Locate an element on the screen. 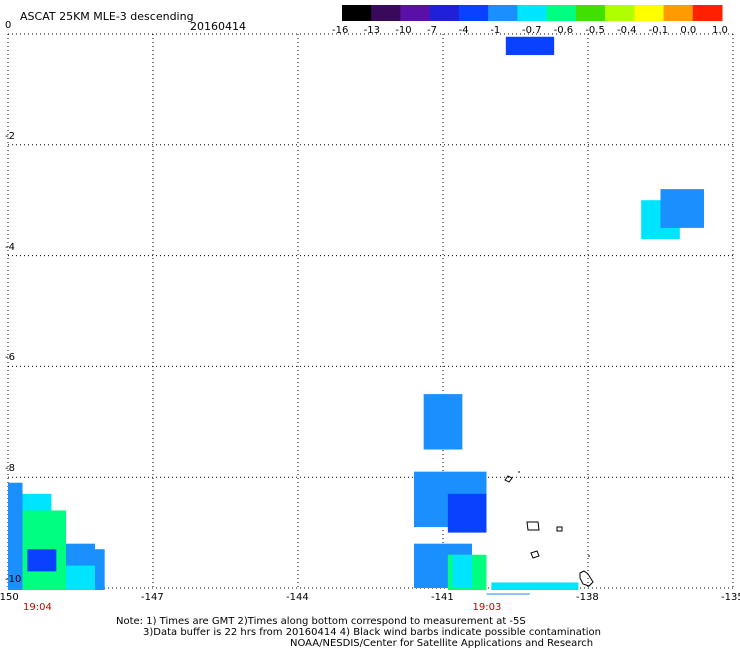 The height and width of the screenshot is (650, 740). colorbar-label: -0.5 is located at coordinates (595, 30).